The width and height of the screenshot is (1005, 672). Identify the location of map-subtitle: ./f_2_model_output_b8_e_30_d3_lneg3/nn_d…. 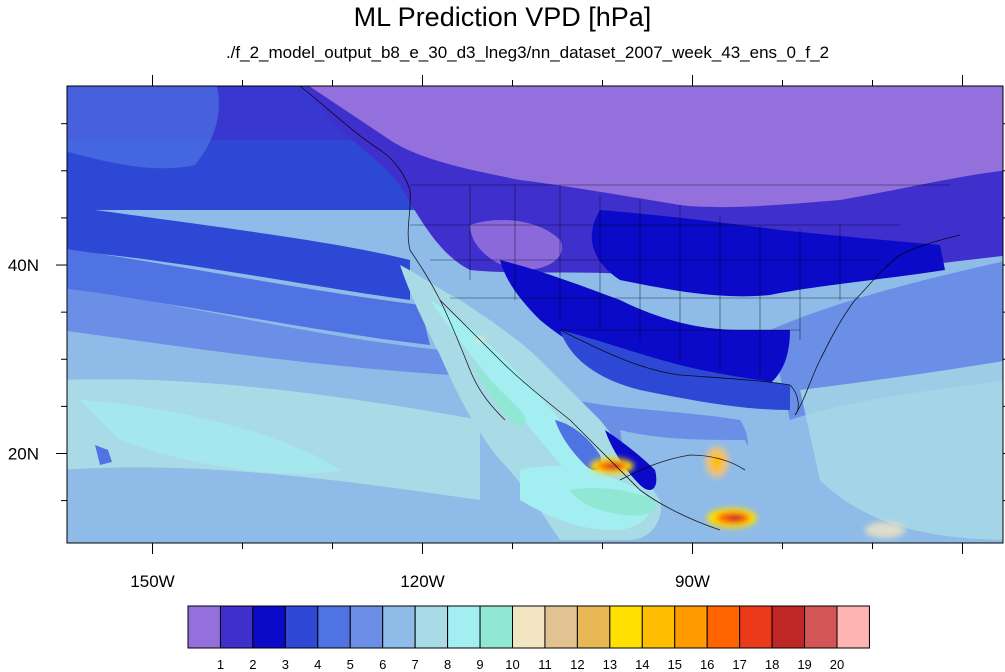
(527, 52).